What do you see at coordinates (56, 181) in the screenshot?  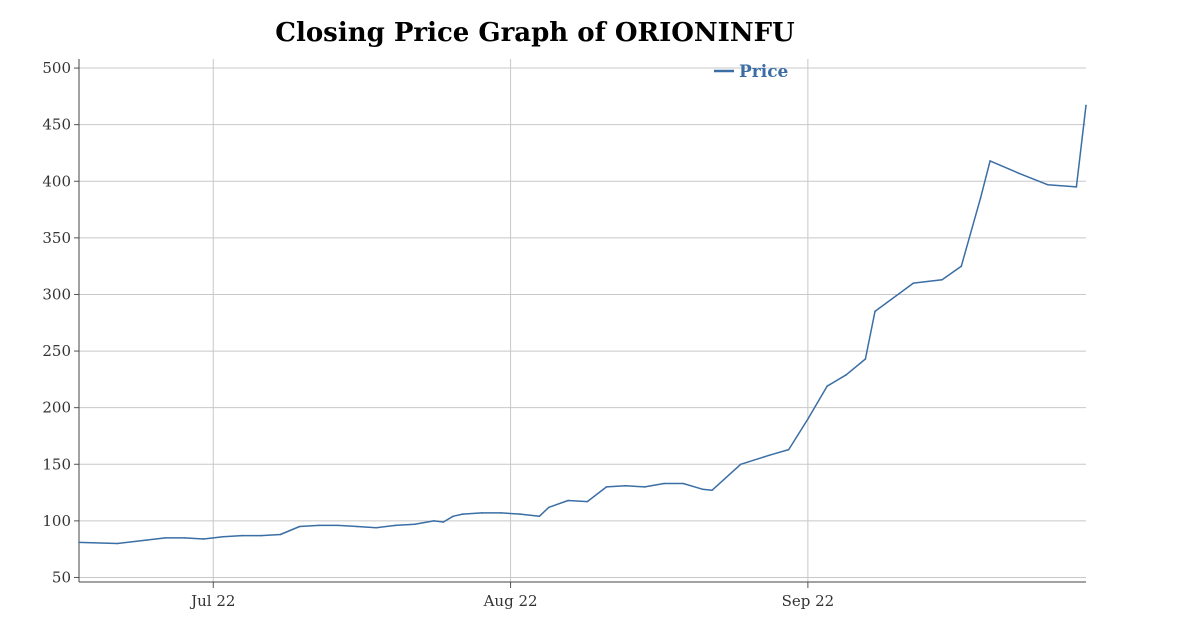 I see `y-tick-label: 400` at bounding box center [56, 181].